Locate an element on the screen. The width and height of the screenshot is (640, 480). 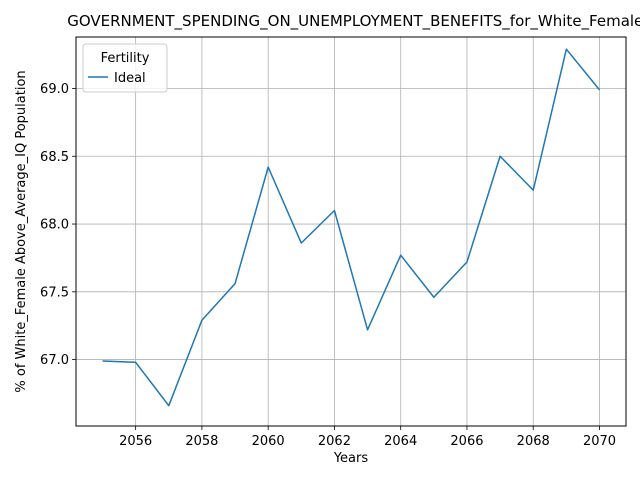
legend-box is located at coordinates (125, 68).